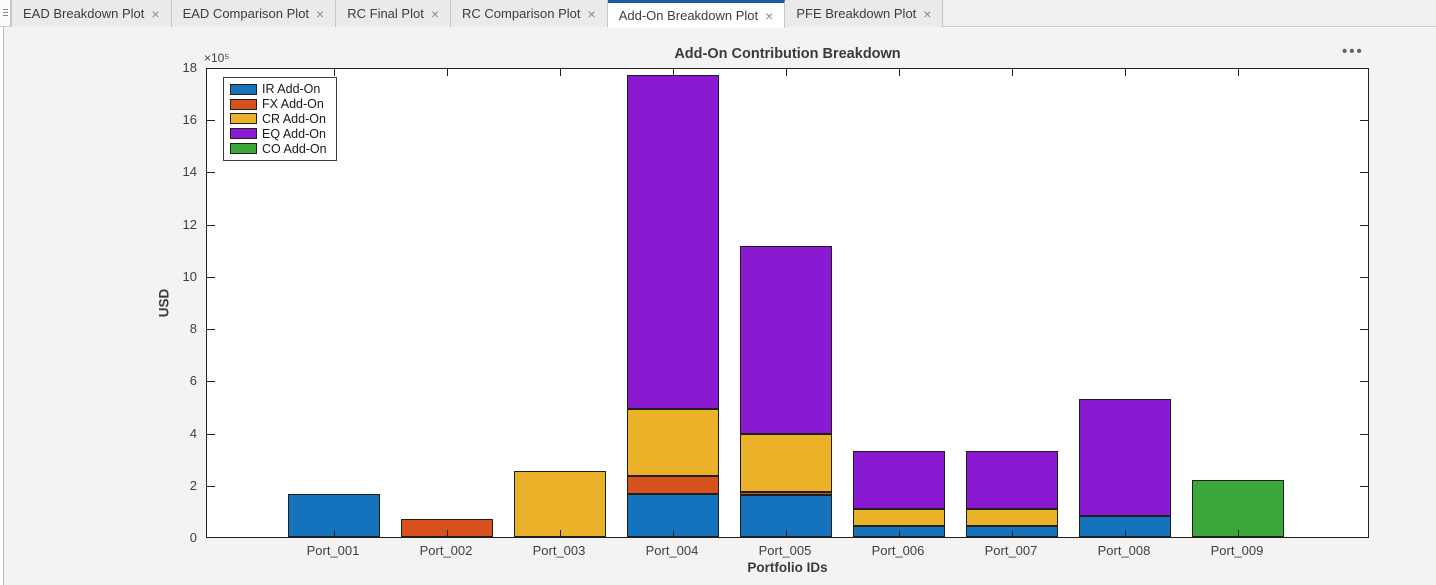 This screenshot has width=1436, height=585. What do you see at coordinates (785, 550) in the screenshot?
I see `x-tick-label: Port_005` at bounding box center [785, 550].